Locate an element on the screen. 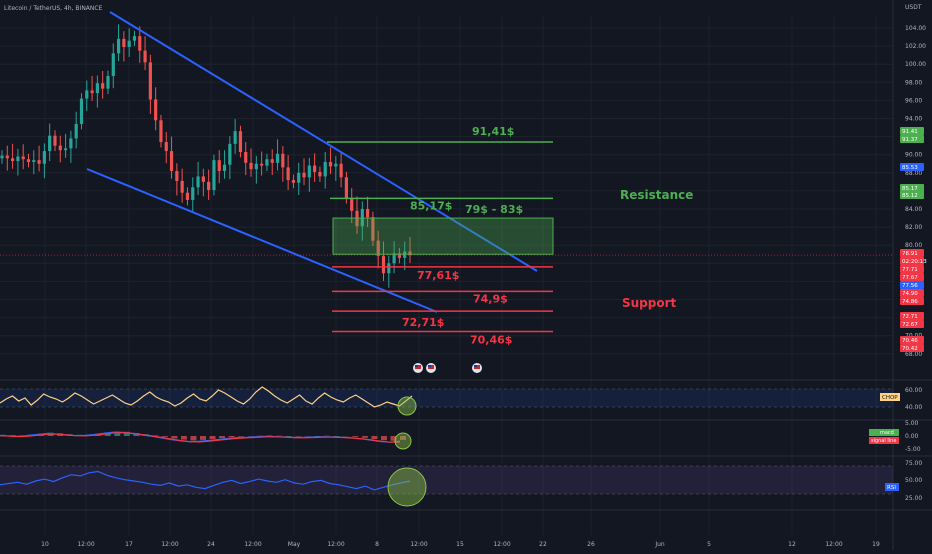  price-tick-label: 82.00 is located at coordinates (913, 227).